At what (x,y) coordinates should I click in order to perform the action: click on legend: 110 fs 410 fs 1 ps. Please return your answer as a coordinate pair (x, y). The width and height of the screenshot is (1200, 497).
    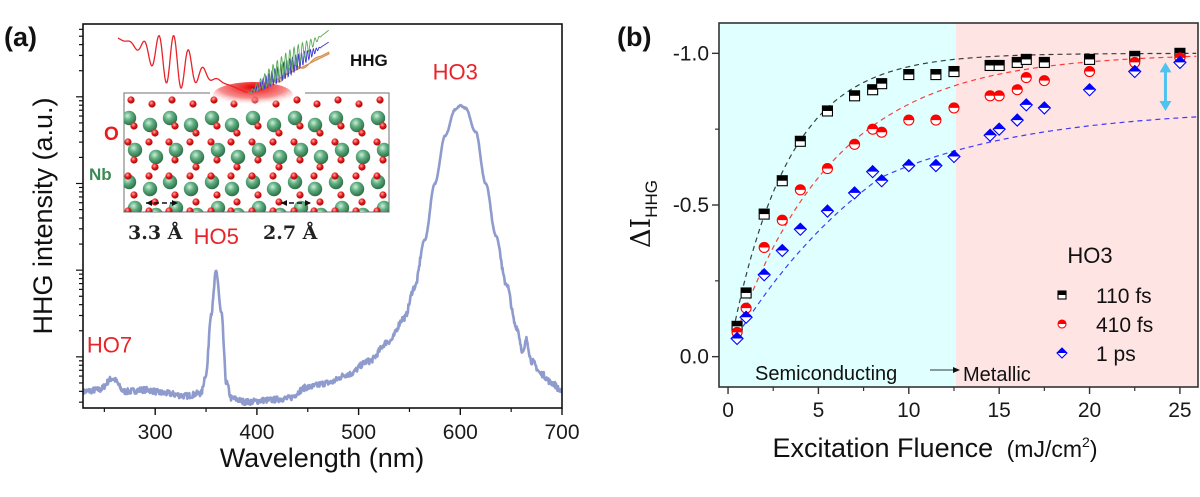
    Looking at the image, I should click on (1104, 325).